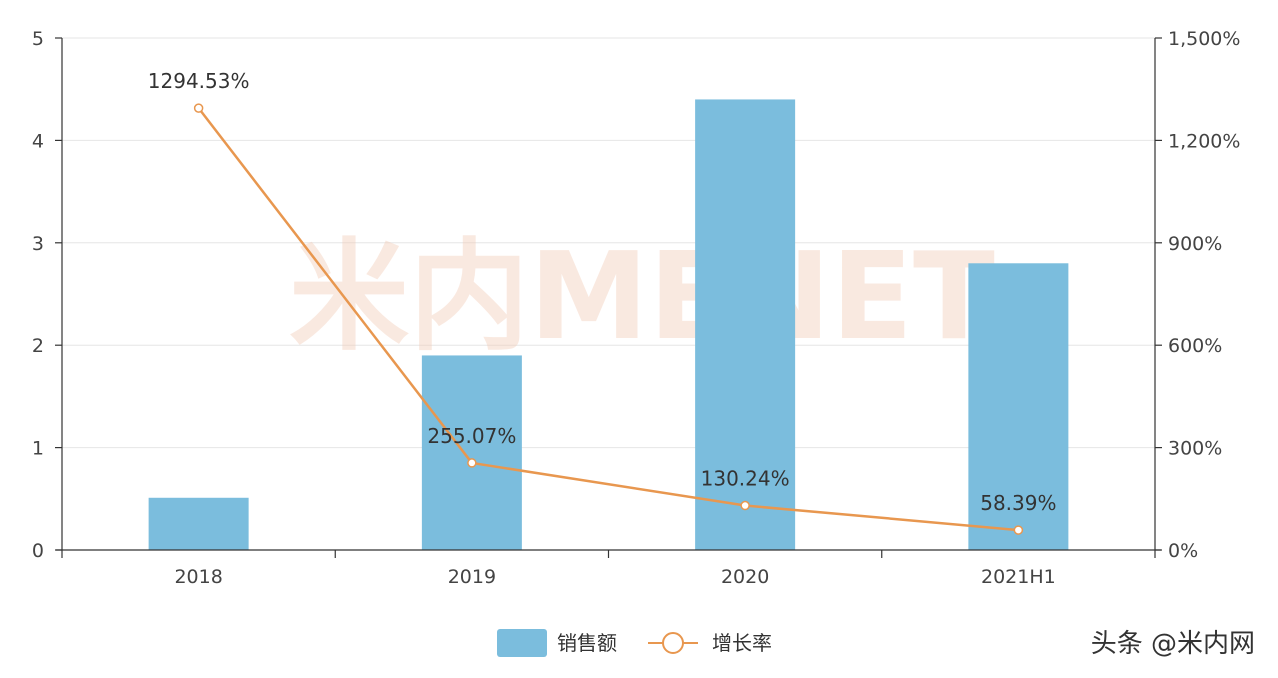 This screenshot has height=678, width=1278. What do you see at coordinates (472, 577) in the screenshot?
I see `x-tick-label: 2019` at bounding box center [472, 577].